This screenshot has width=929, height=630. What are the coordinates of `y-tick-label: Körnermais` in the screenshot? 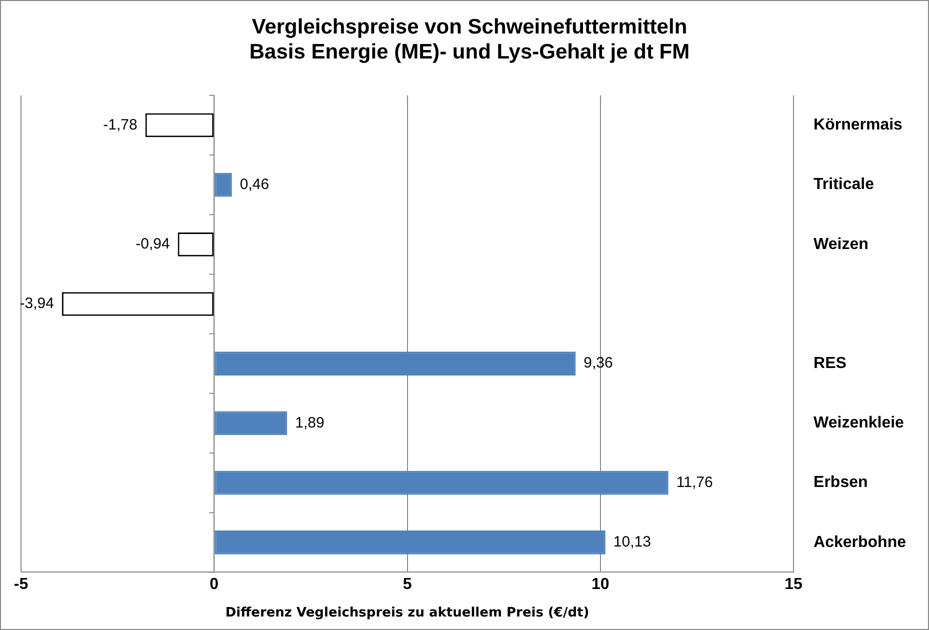 It's located at (858, 125).